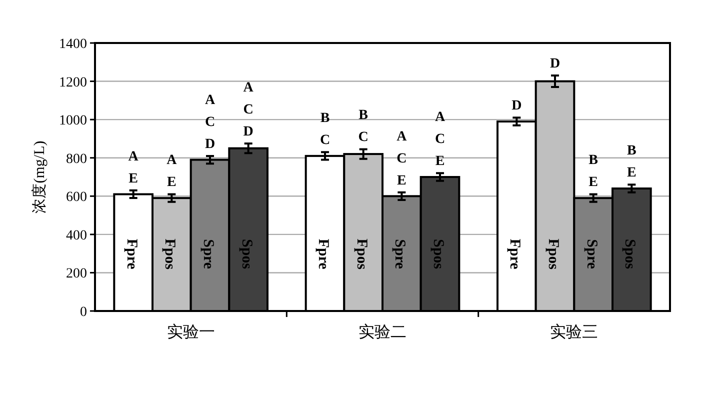 Image resolution: width=705 pixels, height=397 pixels. Describe the element at coordinates (83, 312) in the screenshot. I see `y-tick-label: 0` at that location.